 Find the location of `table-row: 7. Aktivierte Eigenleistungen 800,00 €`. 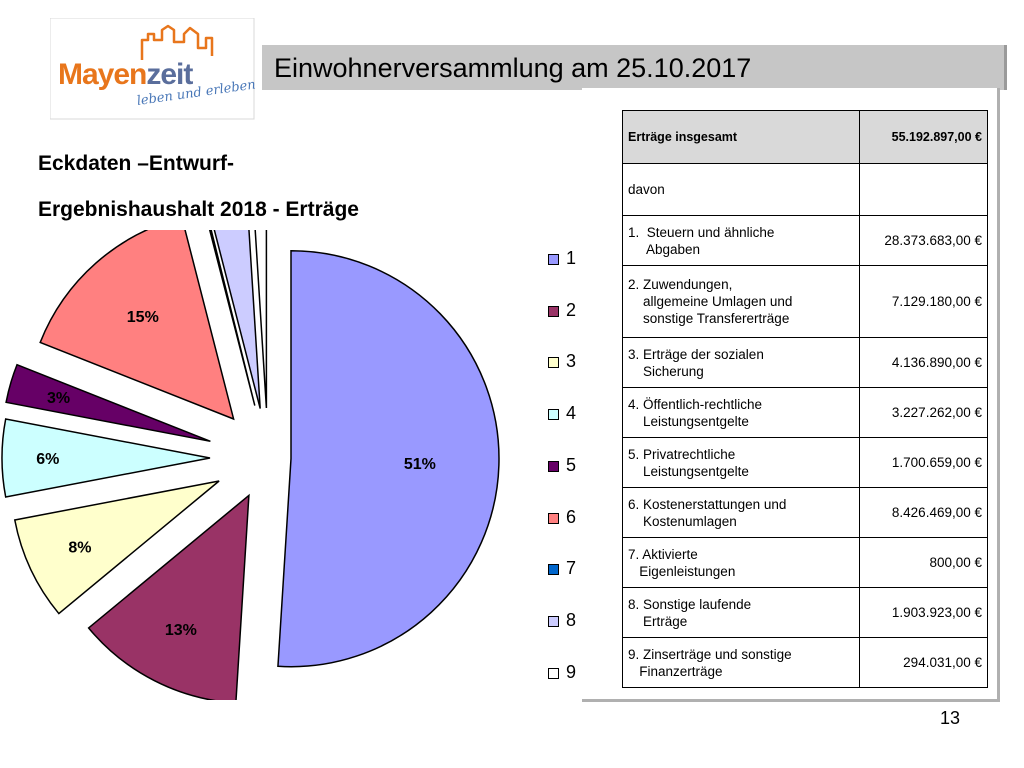

table-row: 7. Aktivierte Eigenleistungen 800,00 € is located at coordinates (805, 562).